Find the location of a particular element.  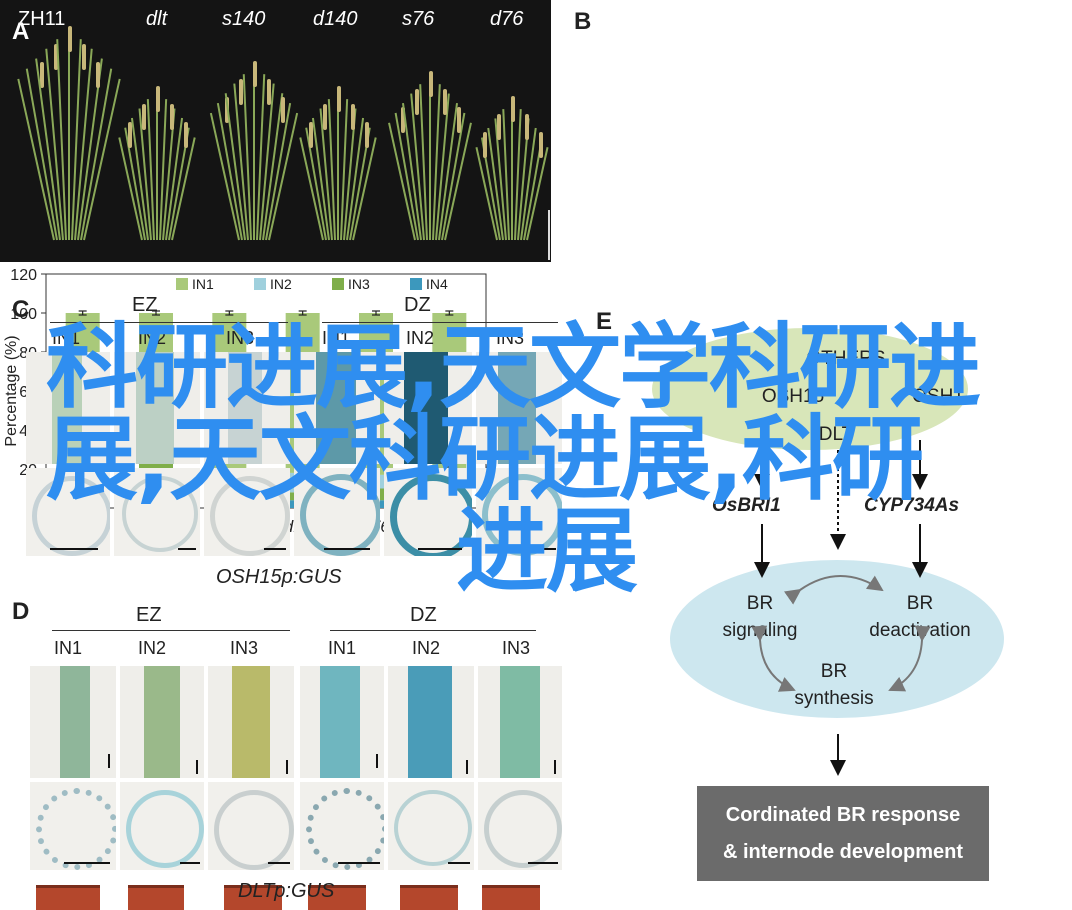

gene-cyp734as: CYP734As is located at coordinates (912, 505).